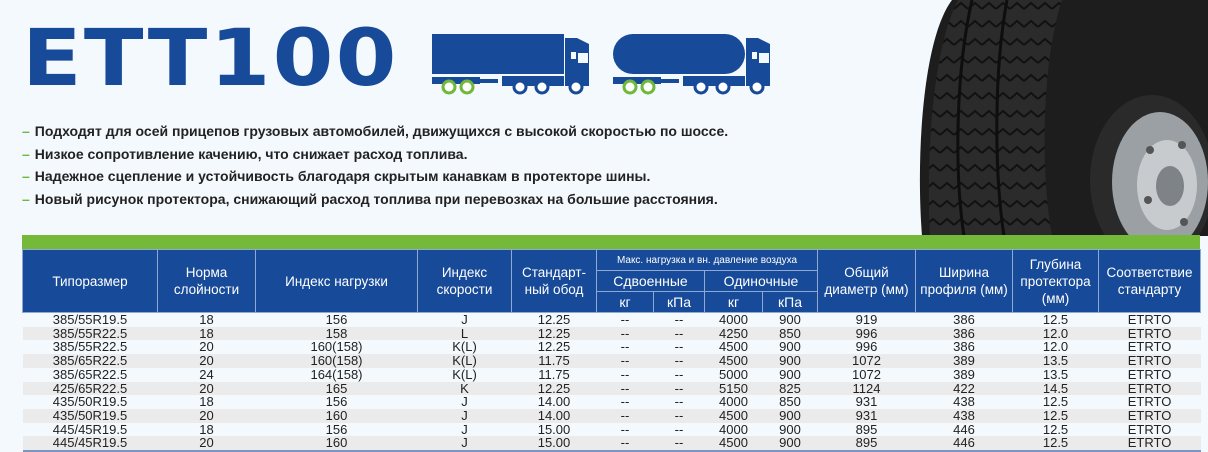 The height and width of the screenshot is (452, 1208). Describe the element at coordinates (90, 429) in the screenshot. I see `cell-size: 445/45R19.5` at that location.